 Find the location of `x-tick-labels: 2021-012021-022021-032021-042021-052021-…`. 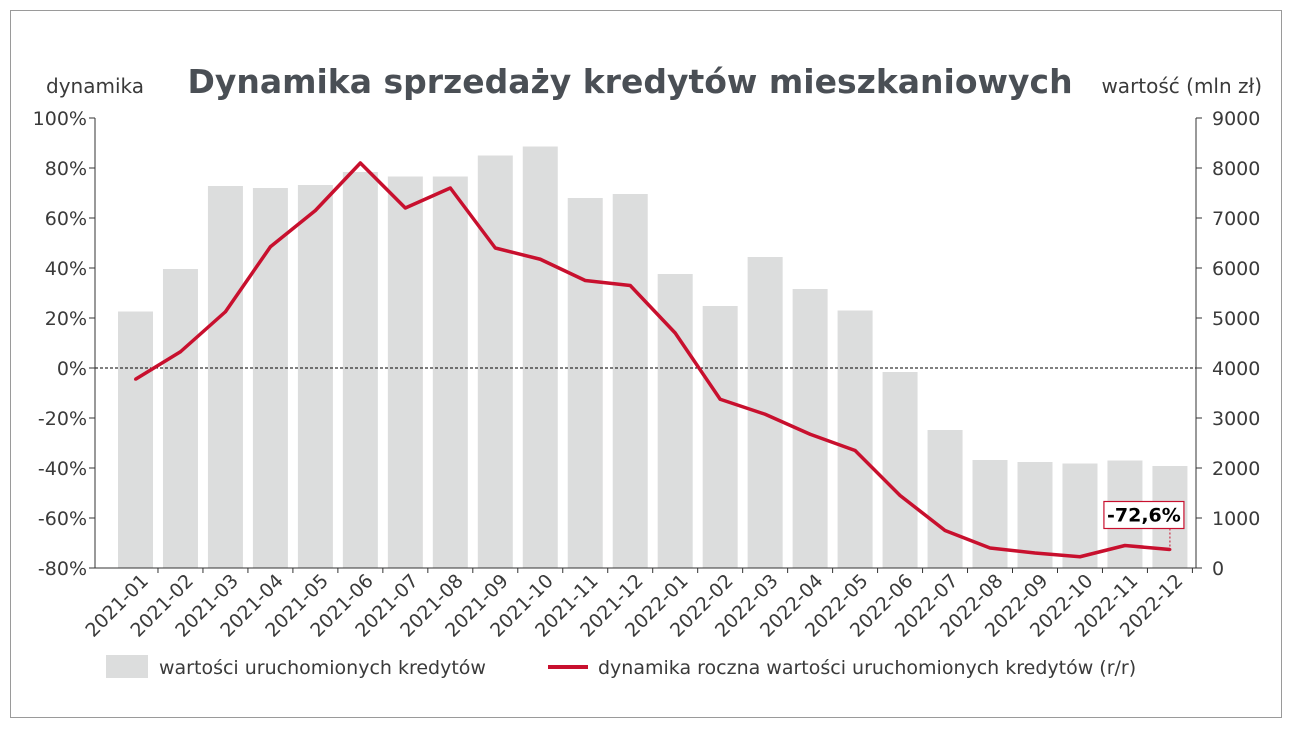

x-tick-labels: 2021-012021-022021-032021-042021-052021-… is located at coordinates (637, 605).